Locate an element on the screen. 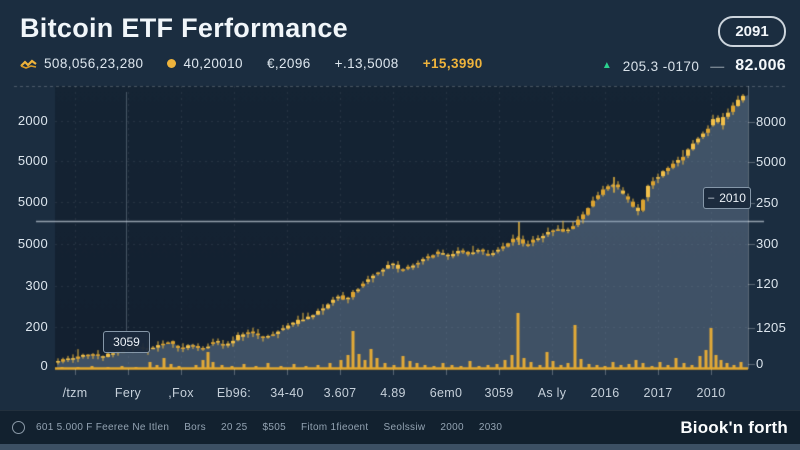  stat-item: +15,3990 is located at coordinates (453, 63).